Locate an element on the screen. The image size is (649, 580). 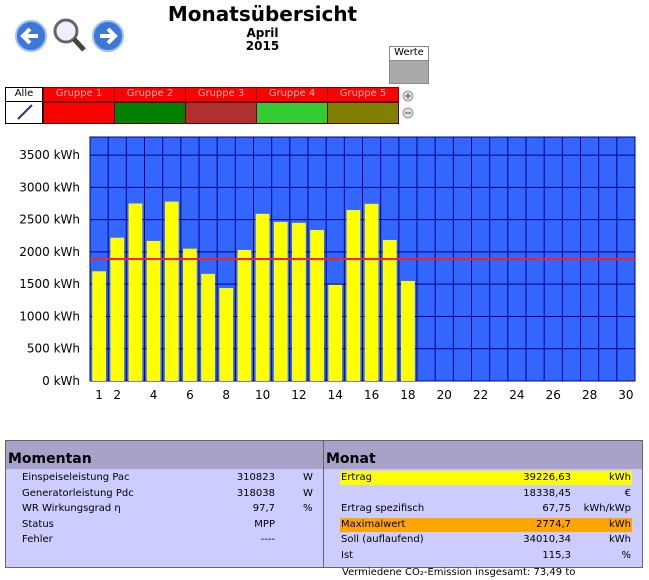
x-tick-label: 2 is located at coordinates (117, 395).